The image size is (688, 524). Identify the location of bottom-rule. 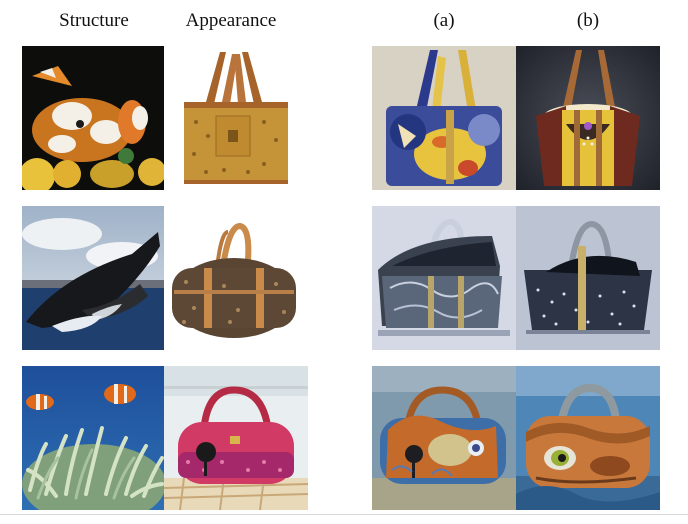
(344, 514).